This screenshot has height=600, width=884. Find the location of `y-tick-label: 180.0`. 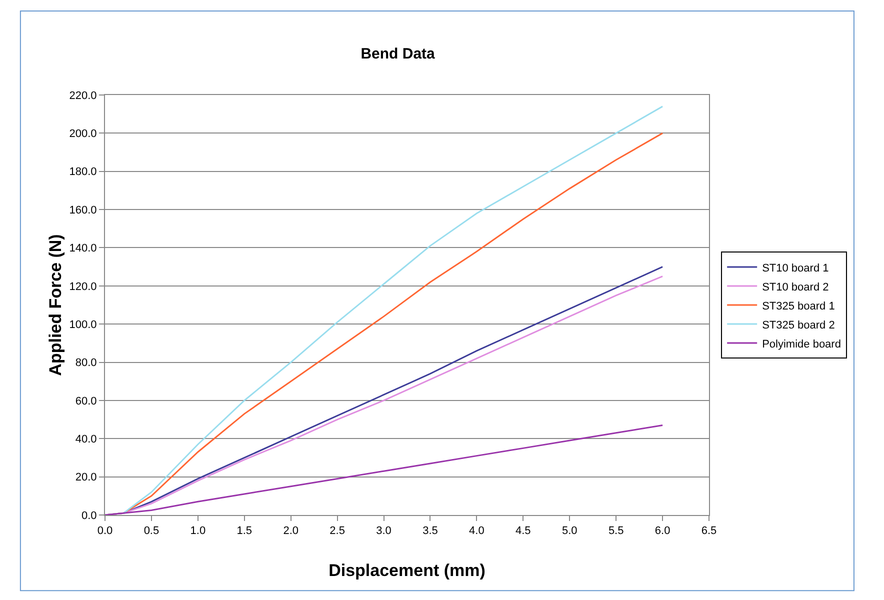

y-tick-label: 180.0 is located at coordinates (83, 172).